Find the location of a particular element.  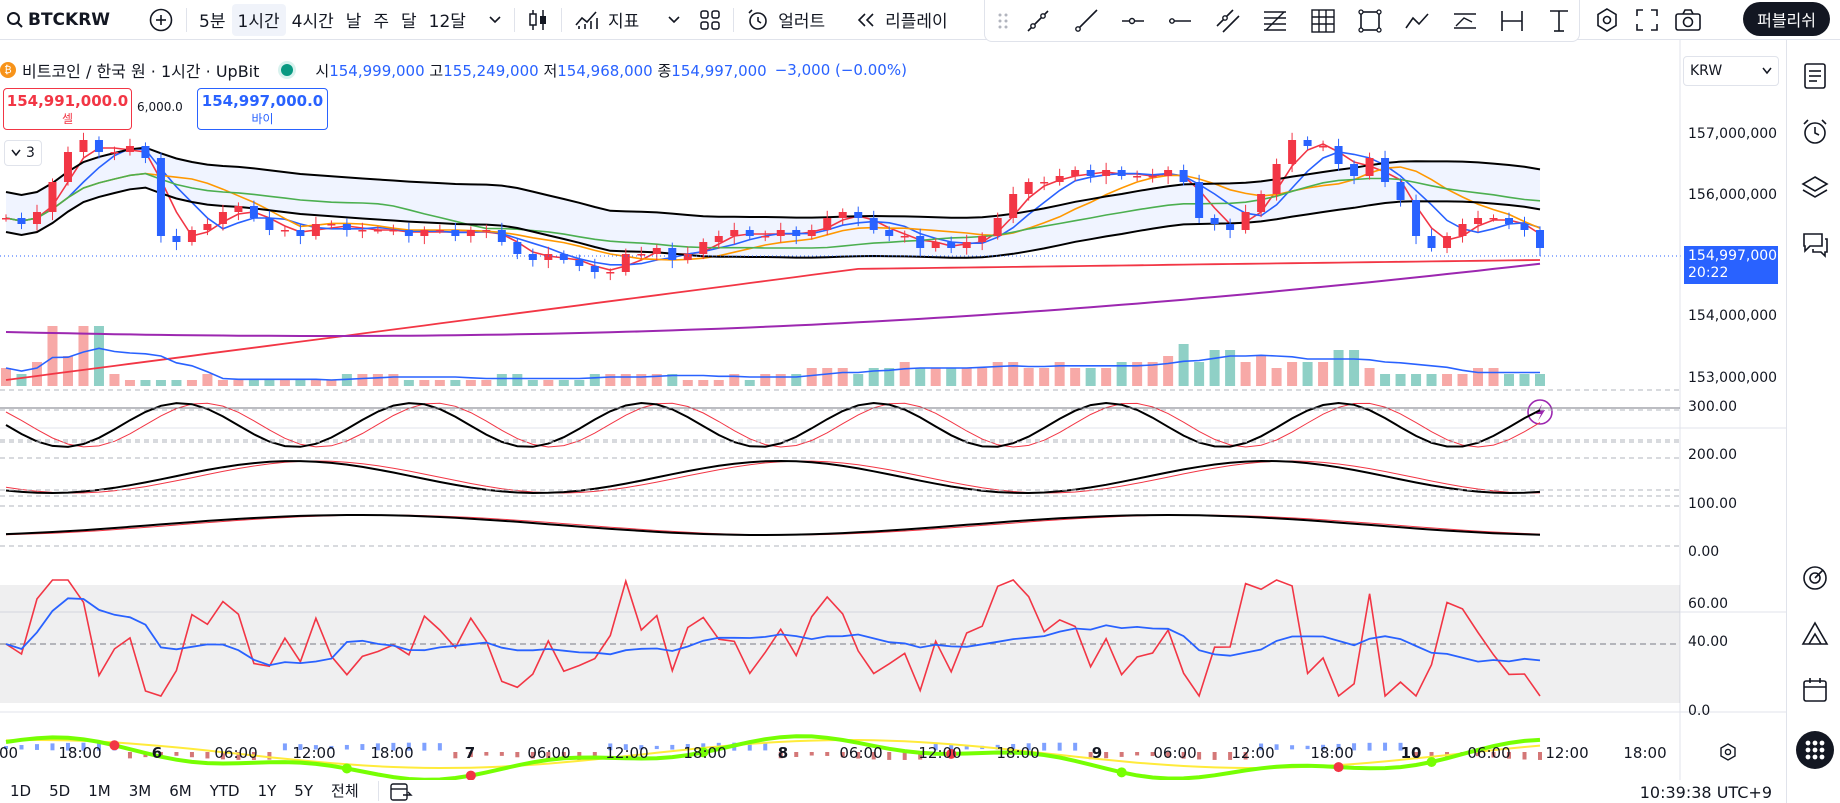

range-5d: 5D is located at coordinates (60, 790).